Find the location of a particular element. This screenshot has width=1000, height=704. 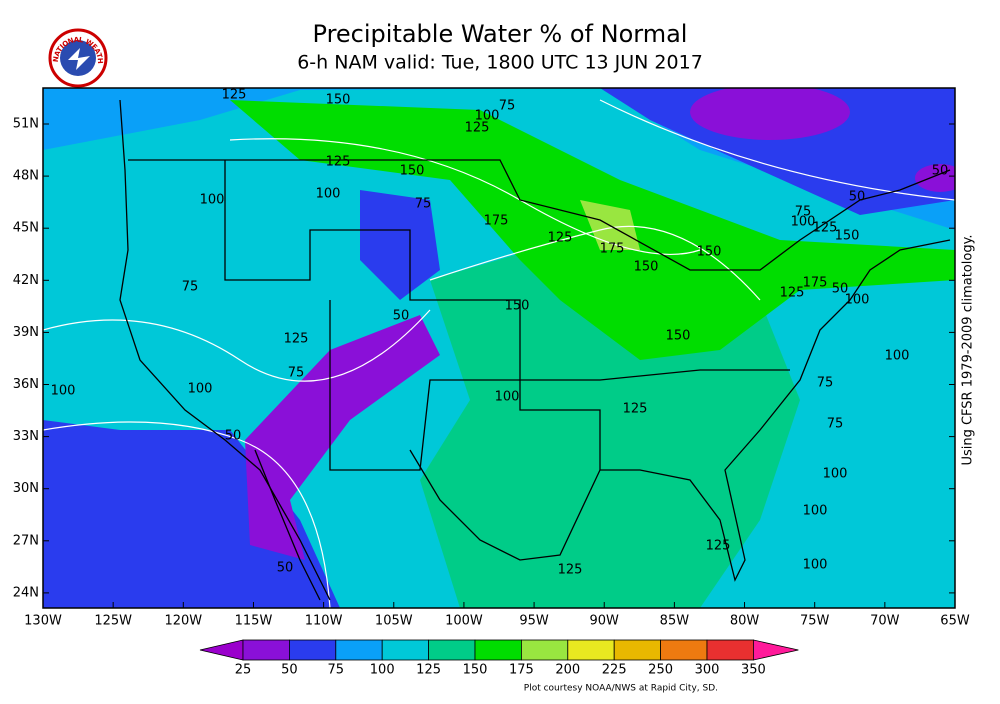

climatology-note: Using CFSR 1979-2009 climatology. is located at coordinates (968, 349).